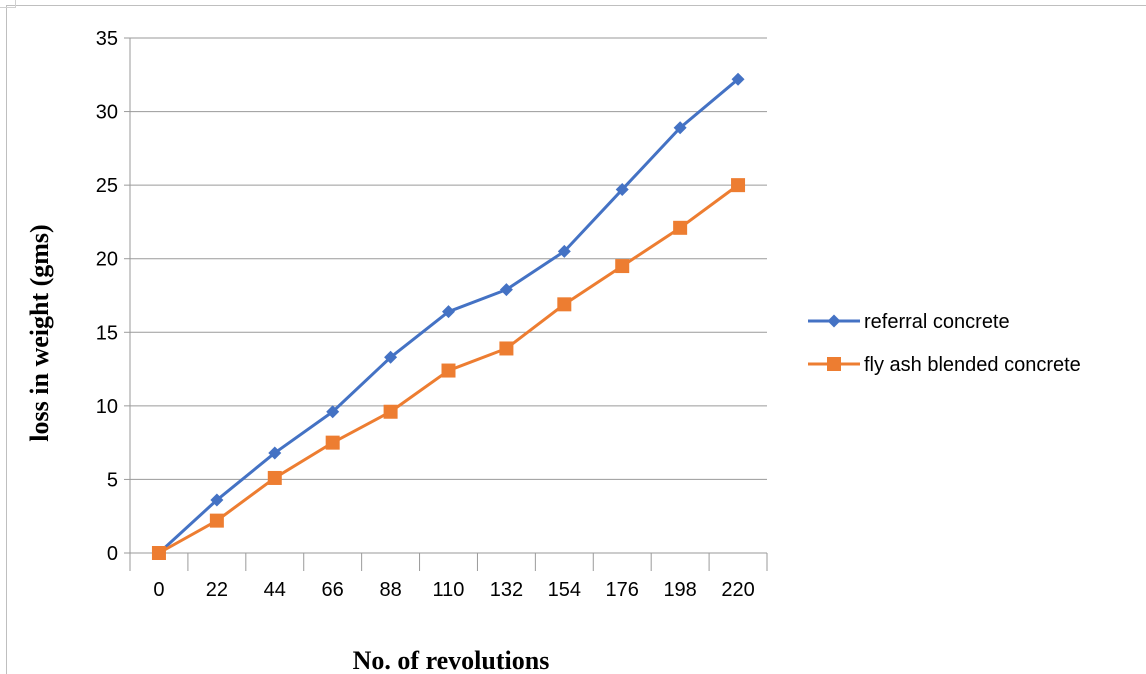 This screenshot has height=674, width=1146. Describe the element at coordinates (107, 296) in the screenshot. I see `y-tick-labels: 0 5 10 15 20 25 30 35` at that location.